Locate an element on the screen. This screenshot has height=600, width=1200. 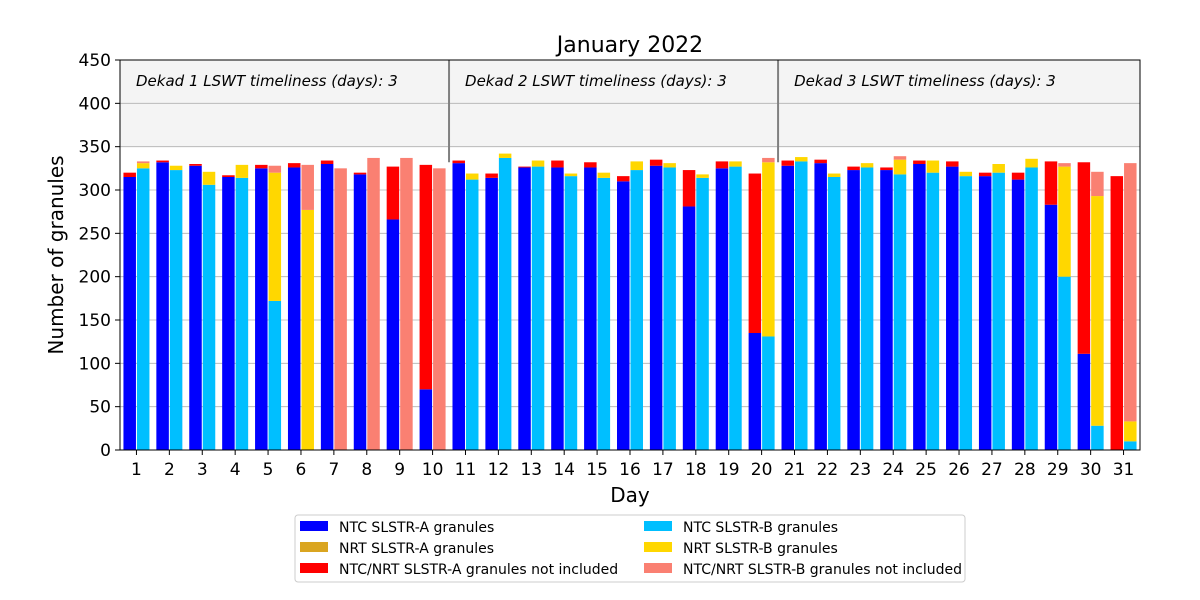
x-tick-label: 22 is located at coordinates (828, 470).